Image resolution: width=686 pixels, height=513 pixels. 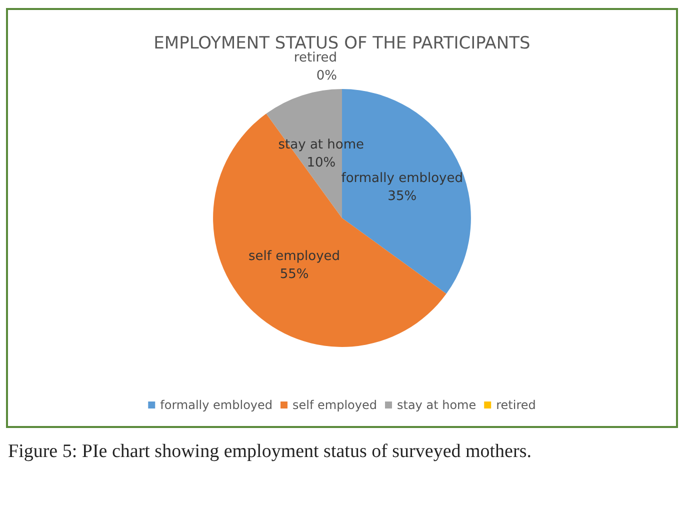 What do you see at coordinates (294, 274) in the screenshot?
I see `data-label: 55%` at bounding box center [294, 274].